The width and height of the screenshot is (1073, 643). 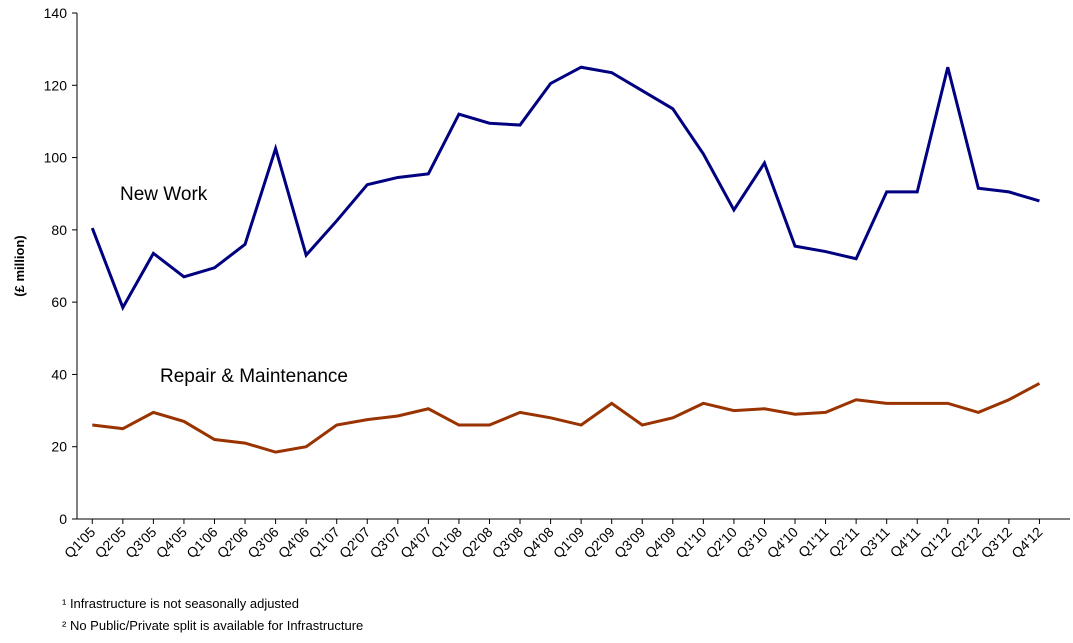 I want to click on x-tick-label: Q3'07, so click(x=386, y=543).